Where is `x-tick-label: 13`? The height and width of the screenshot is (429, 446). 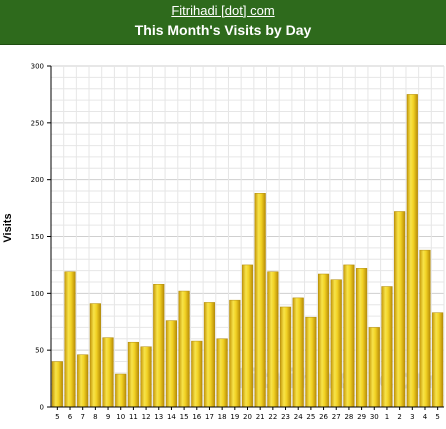 x-tick-label: 13 is located at coordinates (158, 417).